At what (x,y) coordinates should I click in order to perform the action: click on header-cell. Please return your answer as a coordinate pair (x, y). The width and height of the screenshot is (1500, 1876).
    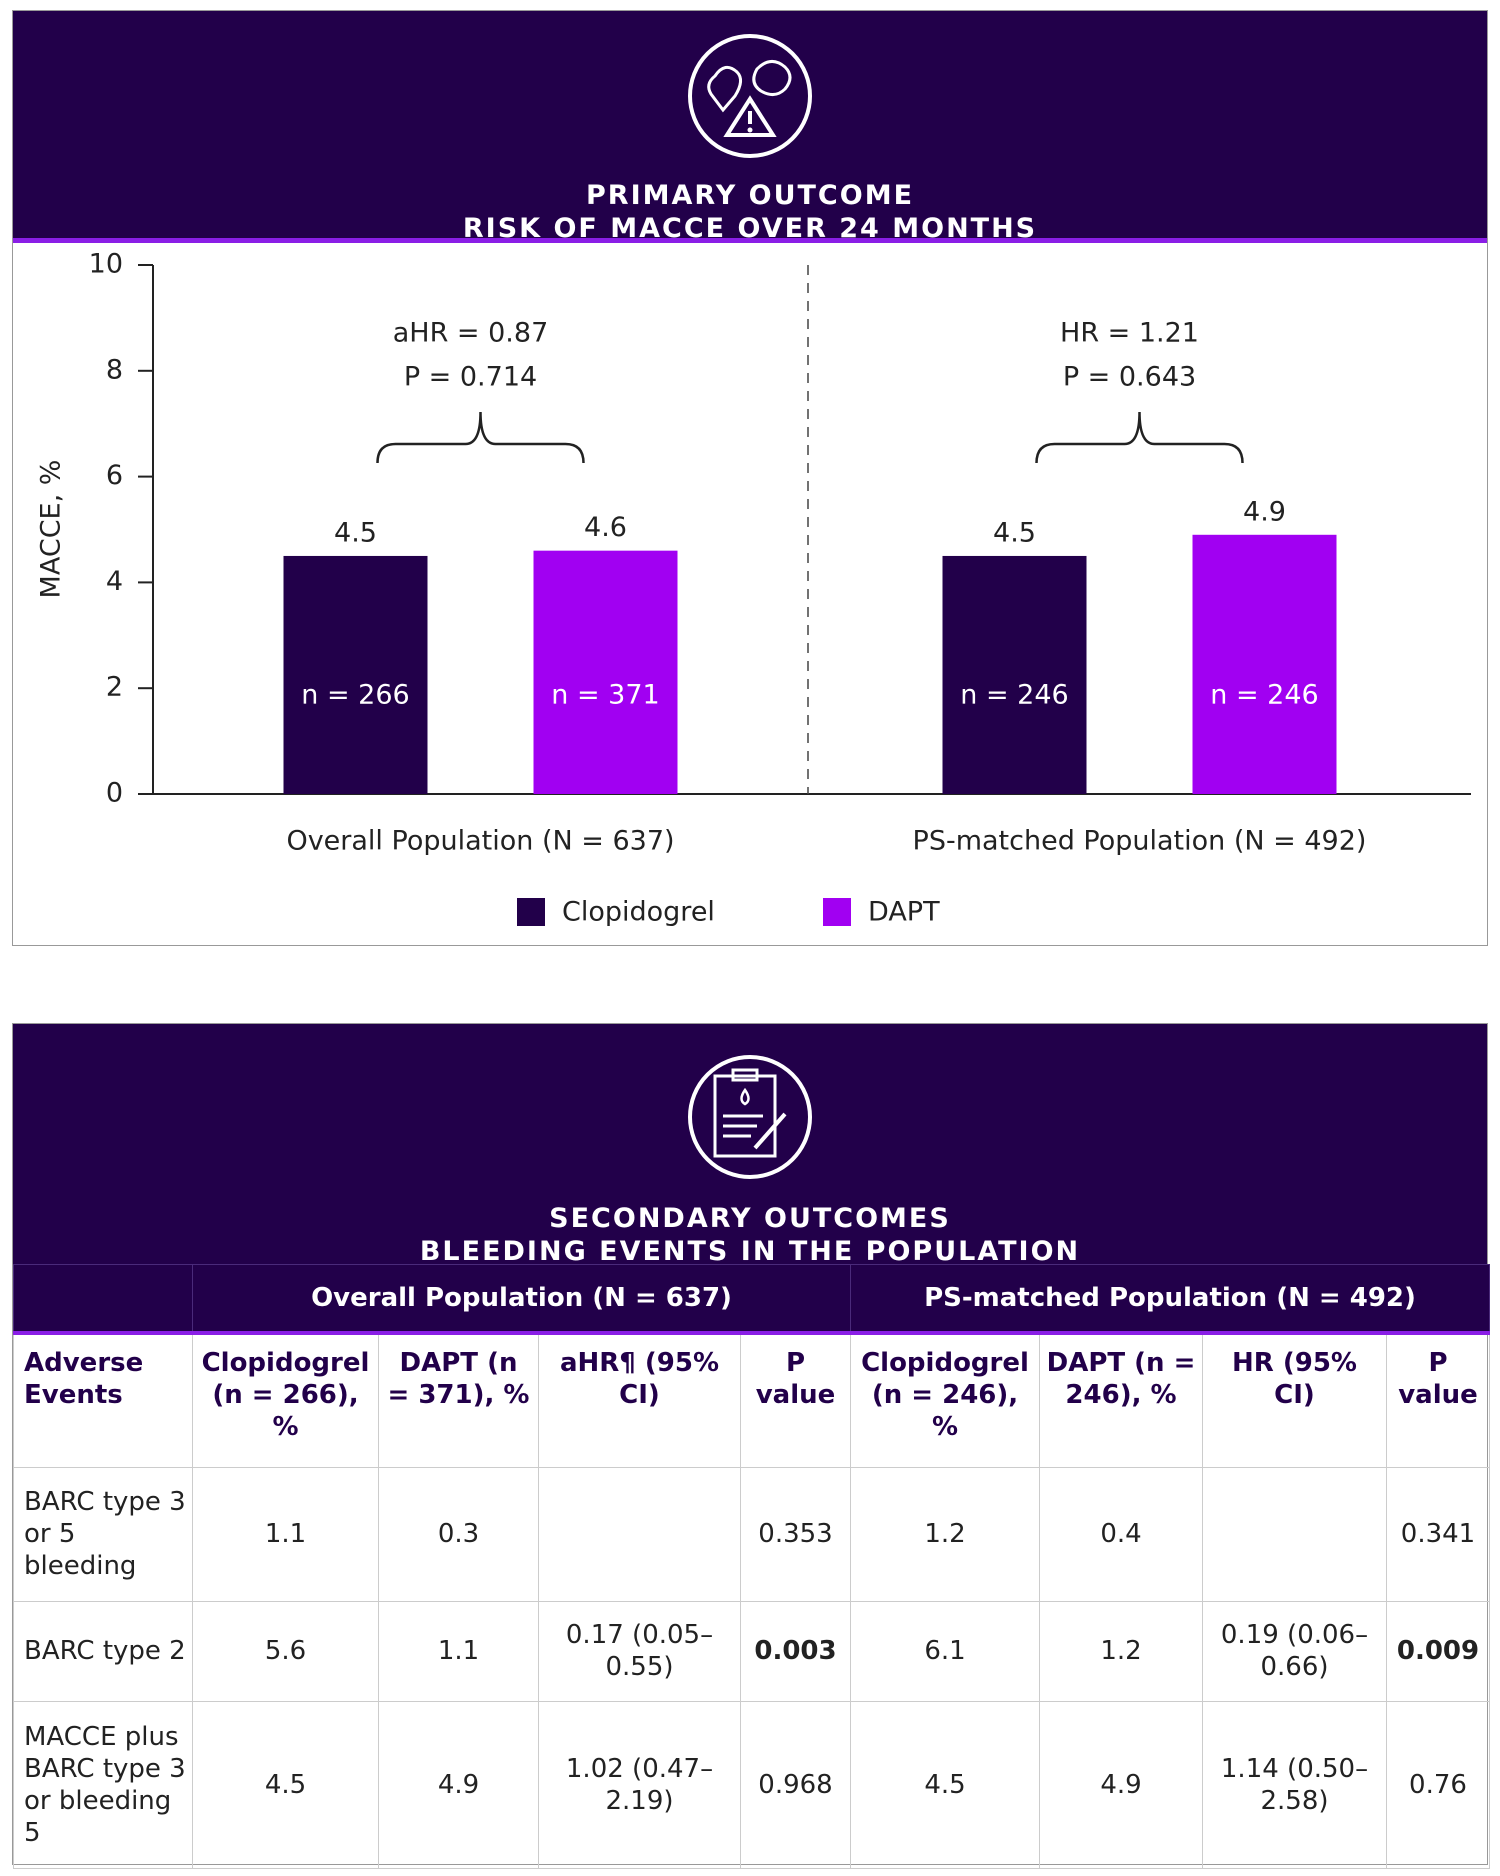
    Looking at the image, I should click on (103, 1299).